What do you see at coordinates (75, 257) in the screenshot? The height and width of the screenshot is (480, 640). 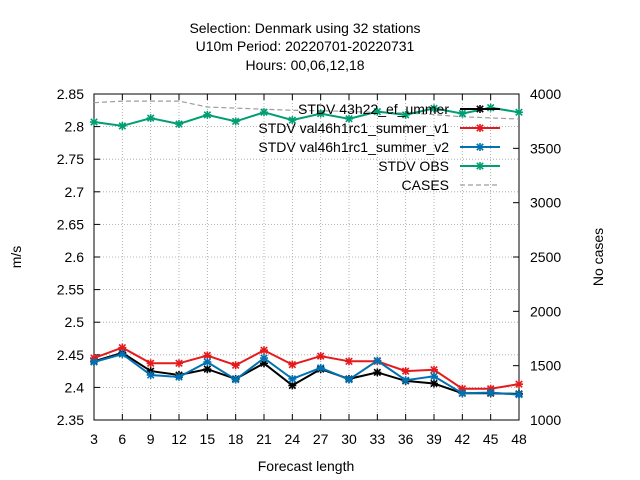 I see `y-tick-label: 2.6` at bounding box center [75, 257].